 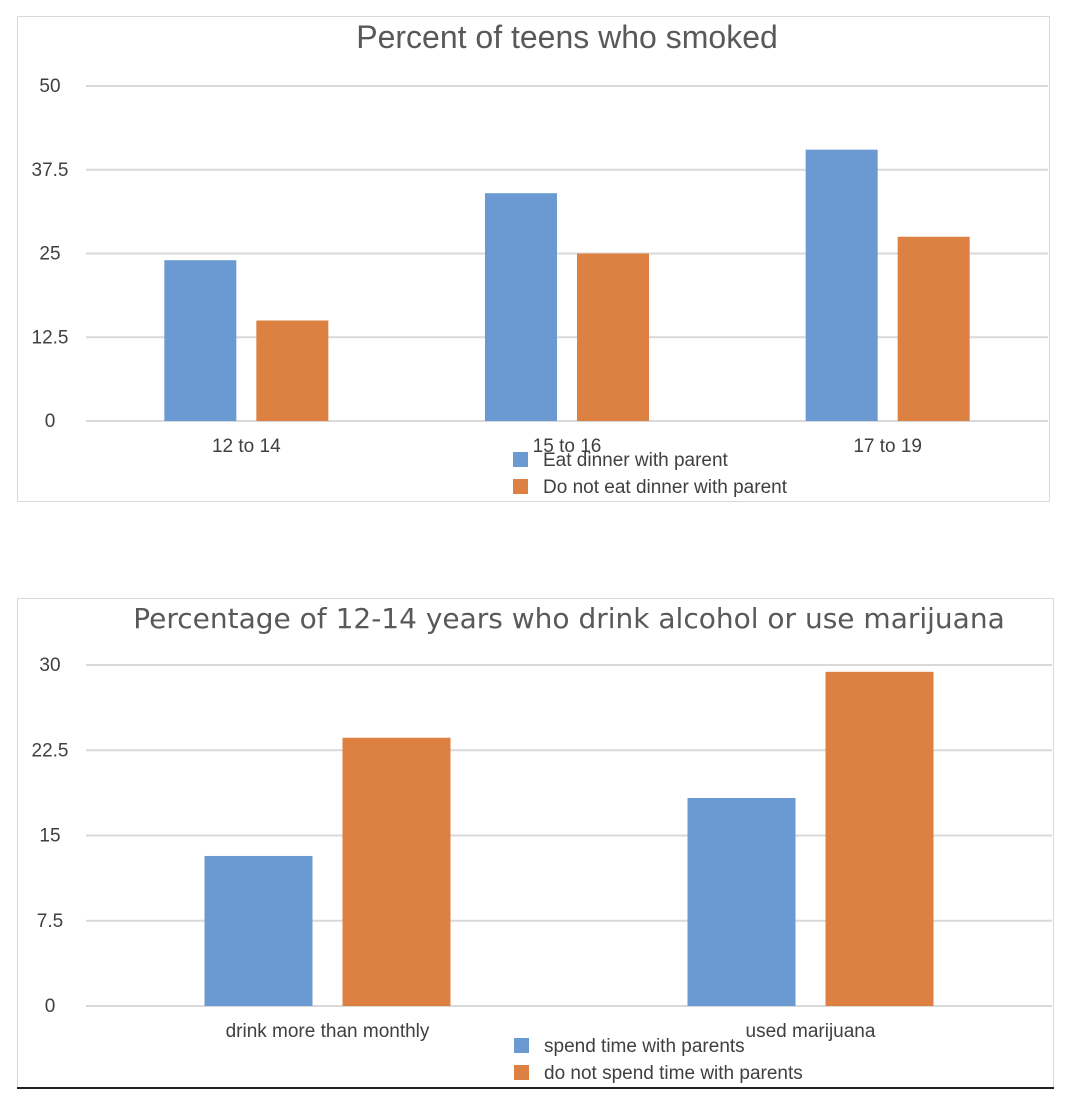 What do you see at coordinates (535, 1088) in the screenshot?
I see `bottom-divider` at bounding box center [535, 1088].